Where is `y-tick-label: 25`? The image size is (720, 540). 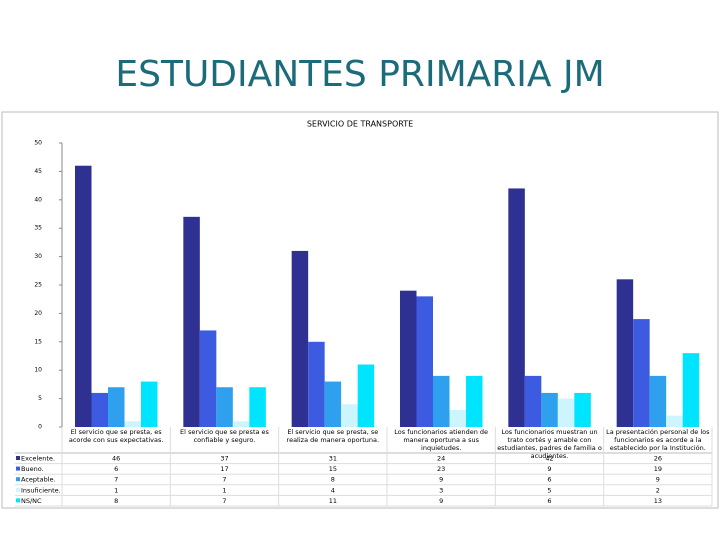
y-tick-label: 25 is located at coordinates (38, 285).